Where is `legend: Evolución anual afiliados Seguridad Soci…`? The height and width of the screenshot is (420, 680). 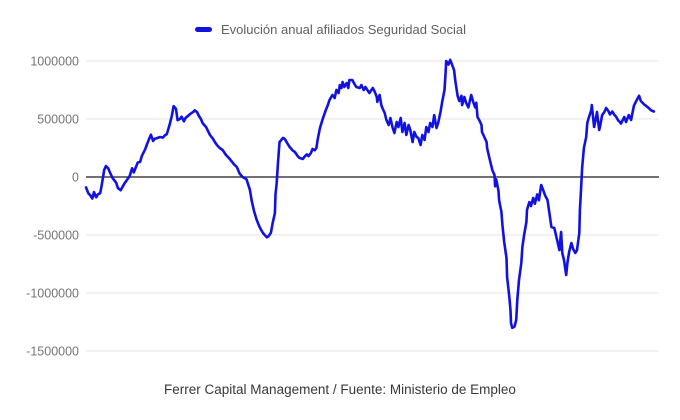 legend: Evolución anual afiliados Seguridad Soci… is located at coordinates (330, 29).